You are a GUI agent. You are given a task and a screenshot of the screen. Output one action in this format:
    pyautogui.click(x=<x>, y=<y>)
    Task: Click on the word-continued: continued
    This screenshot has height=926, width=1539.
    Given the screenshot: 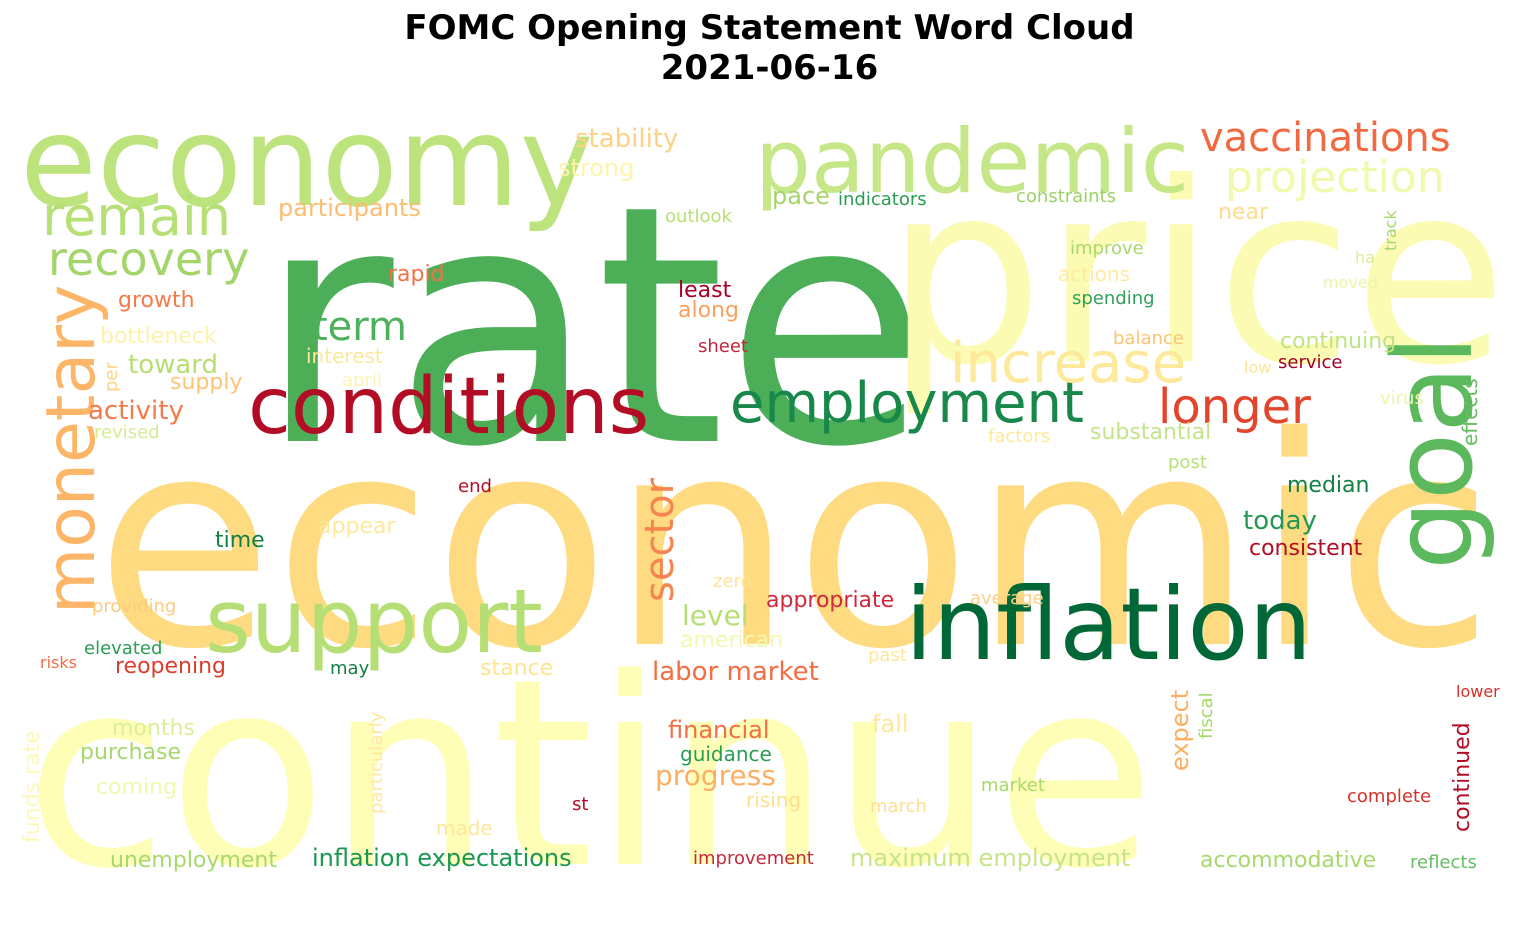 What is the action you would take?
    pyautogui.click(x=1462, y=777)
    